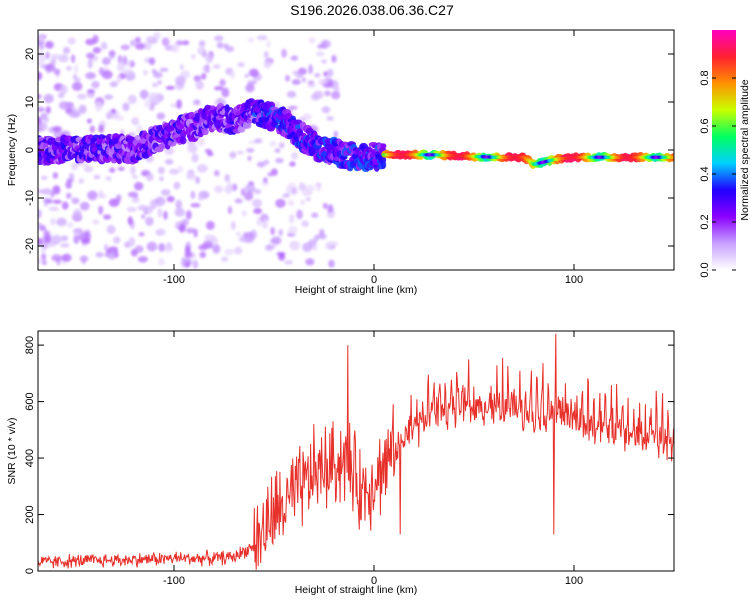 Image resolution: width=750 pixels, height=600 pixels. I want to click on snr-y-label: SNR (10 * v/v), so click(12, 450).